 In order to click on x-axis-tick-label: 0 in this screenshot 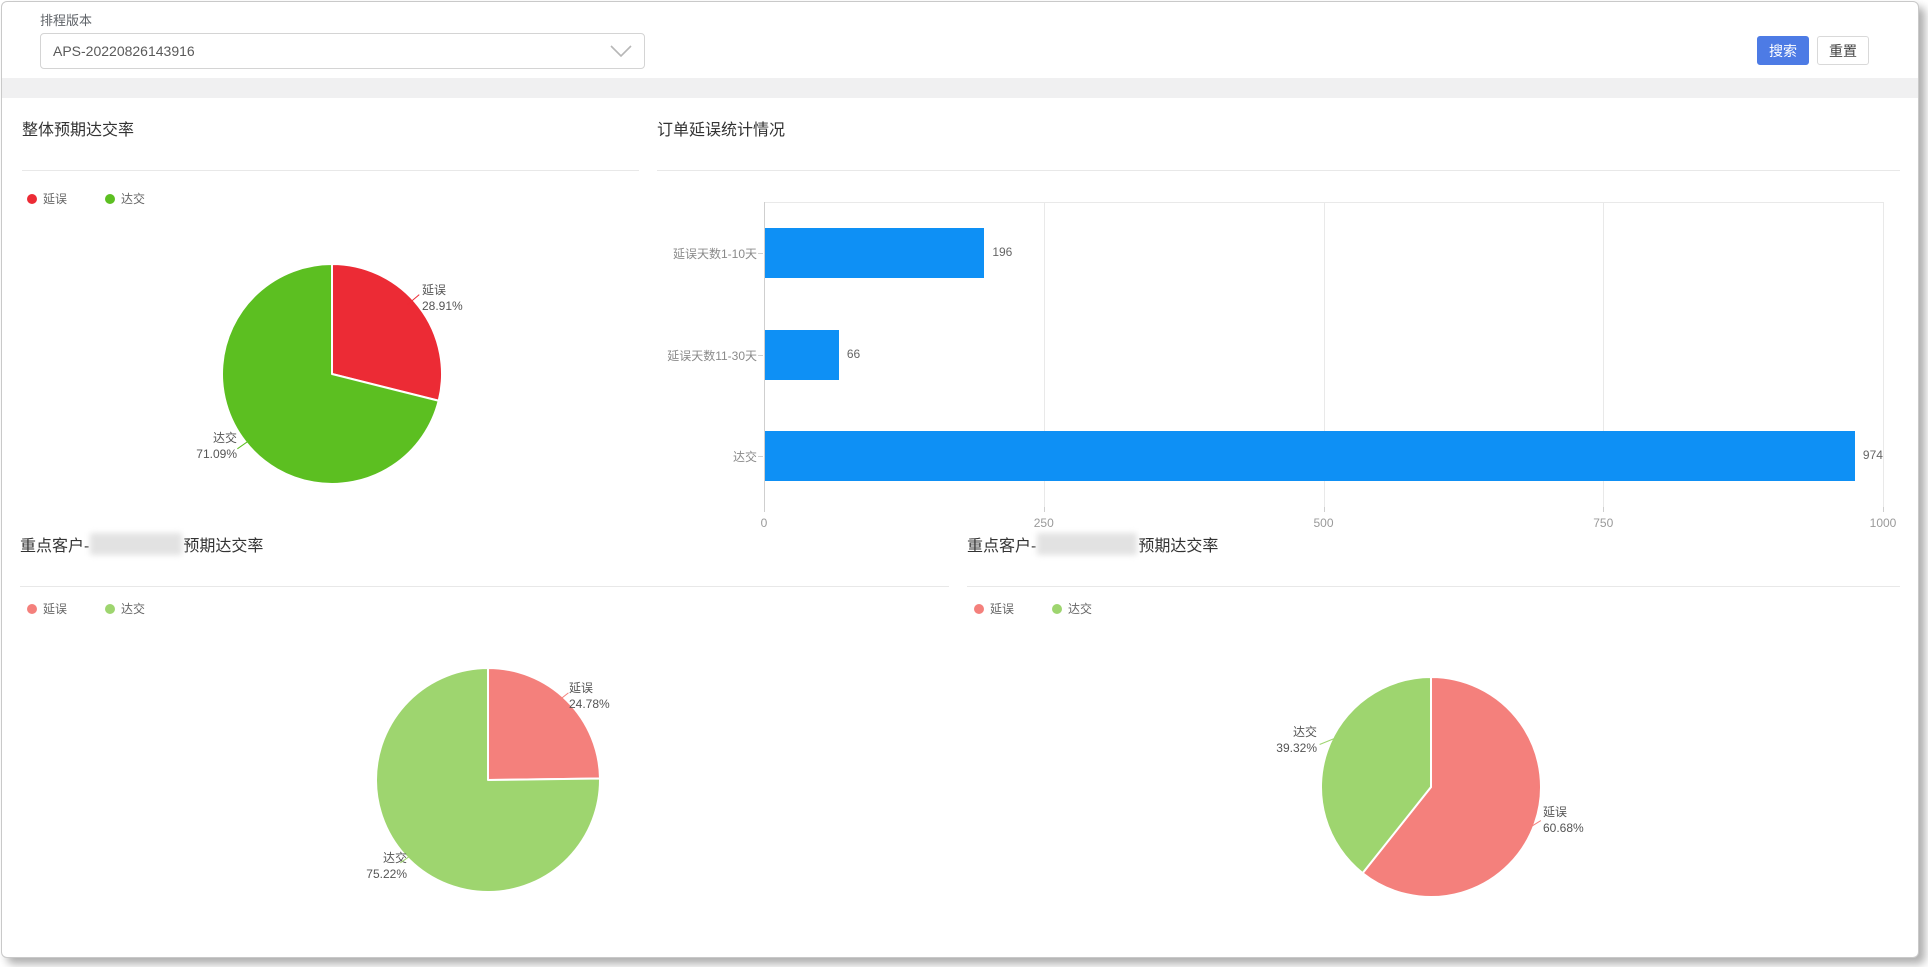, I will do `click(764, 523)`.